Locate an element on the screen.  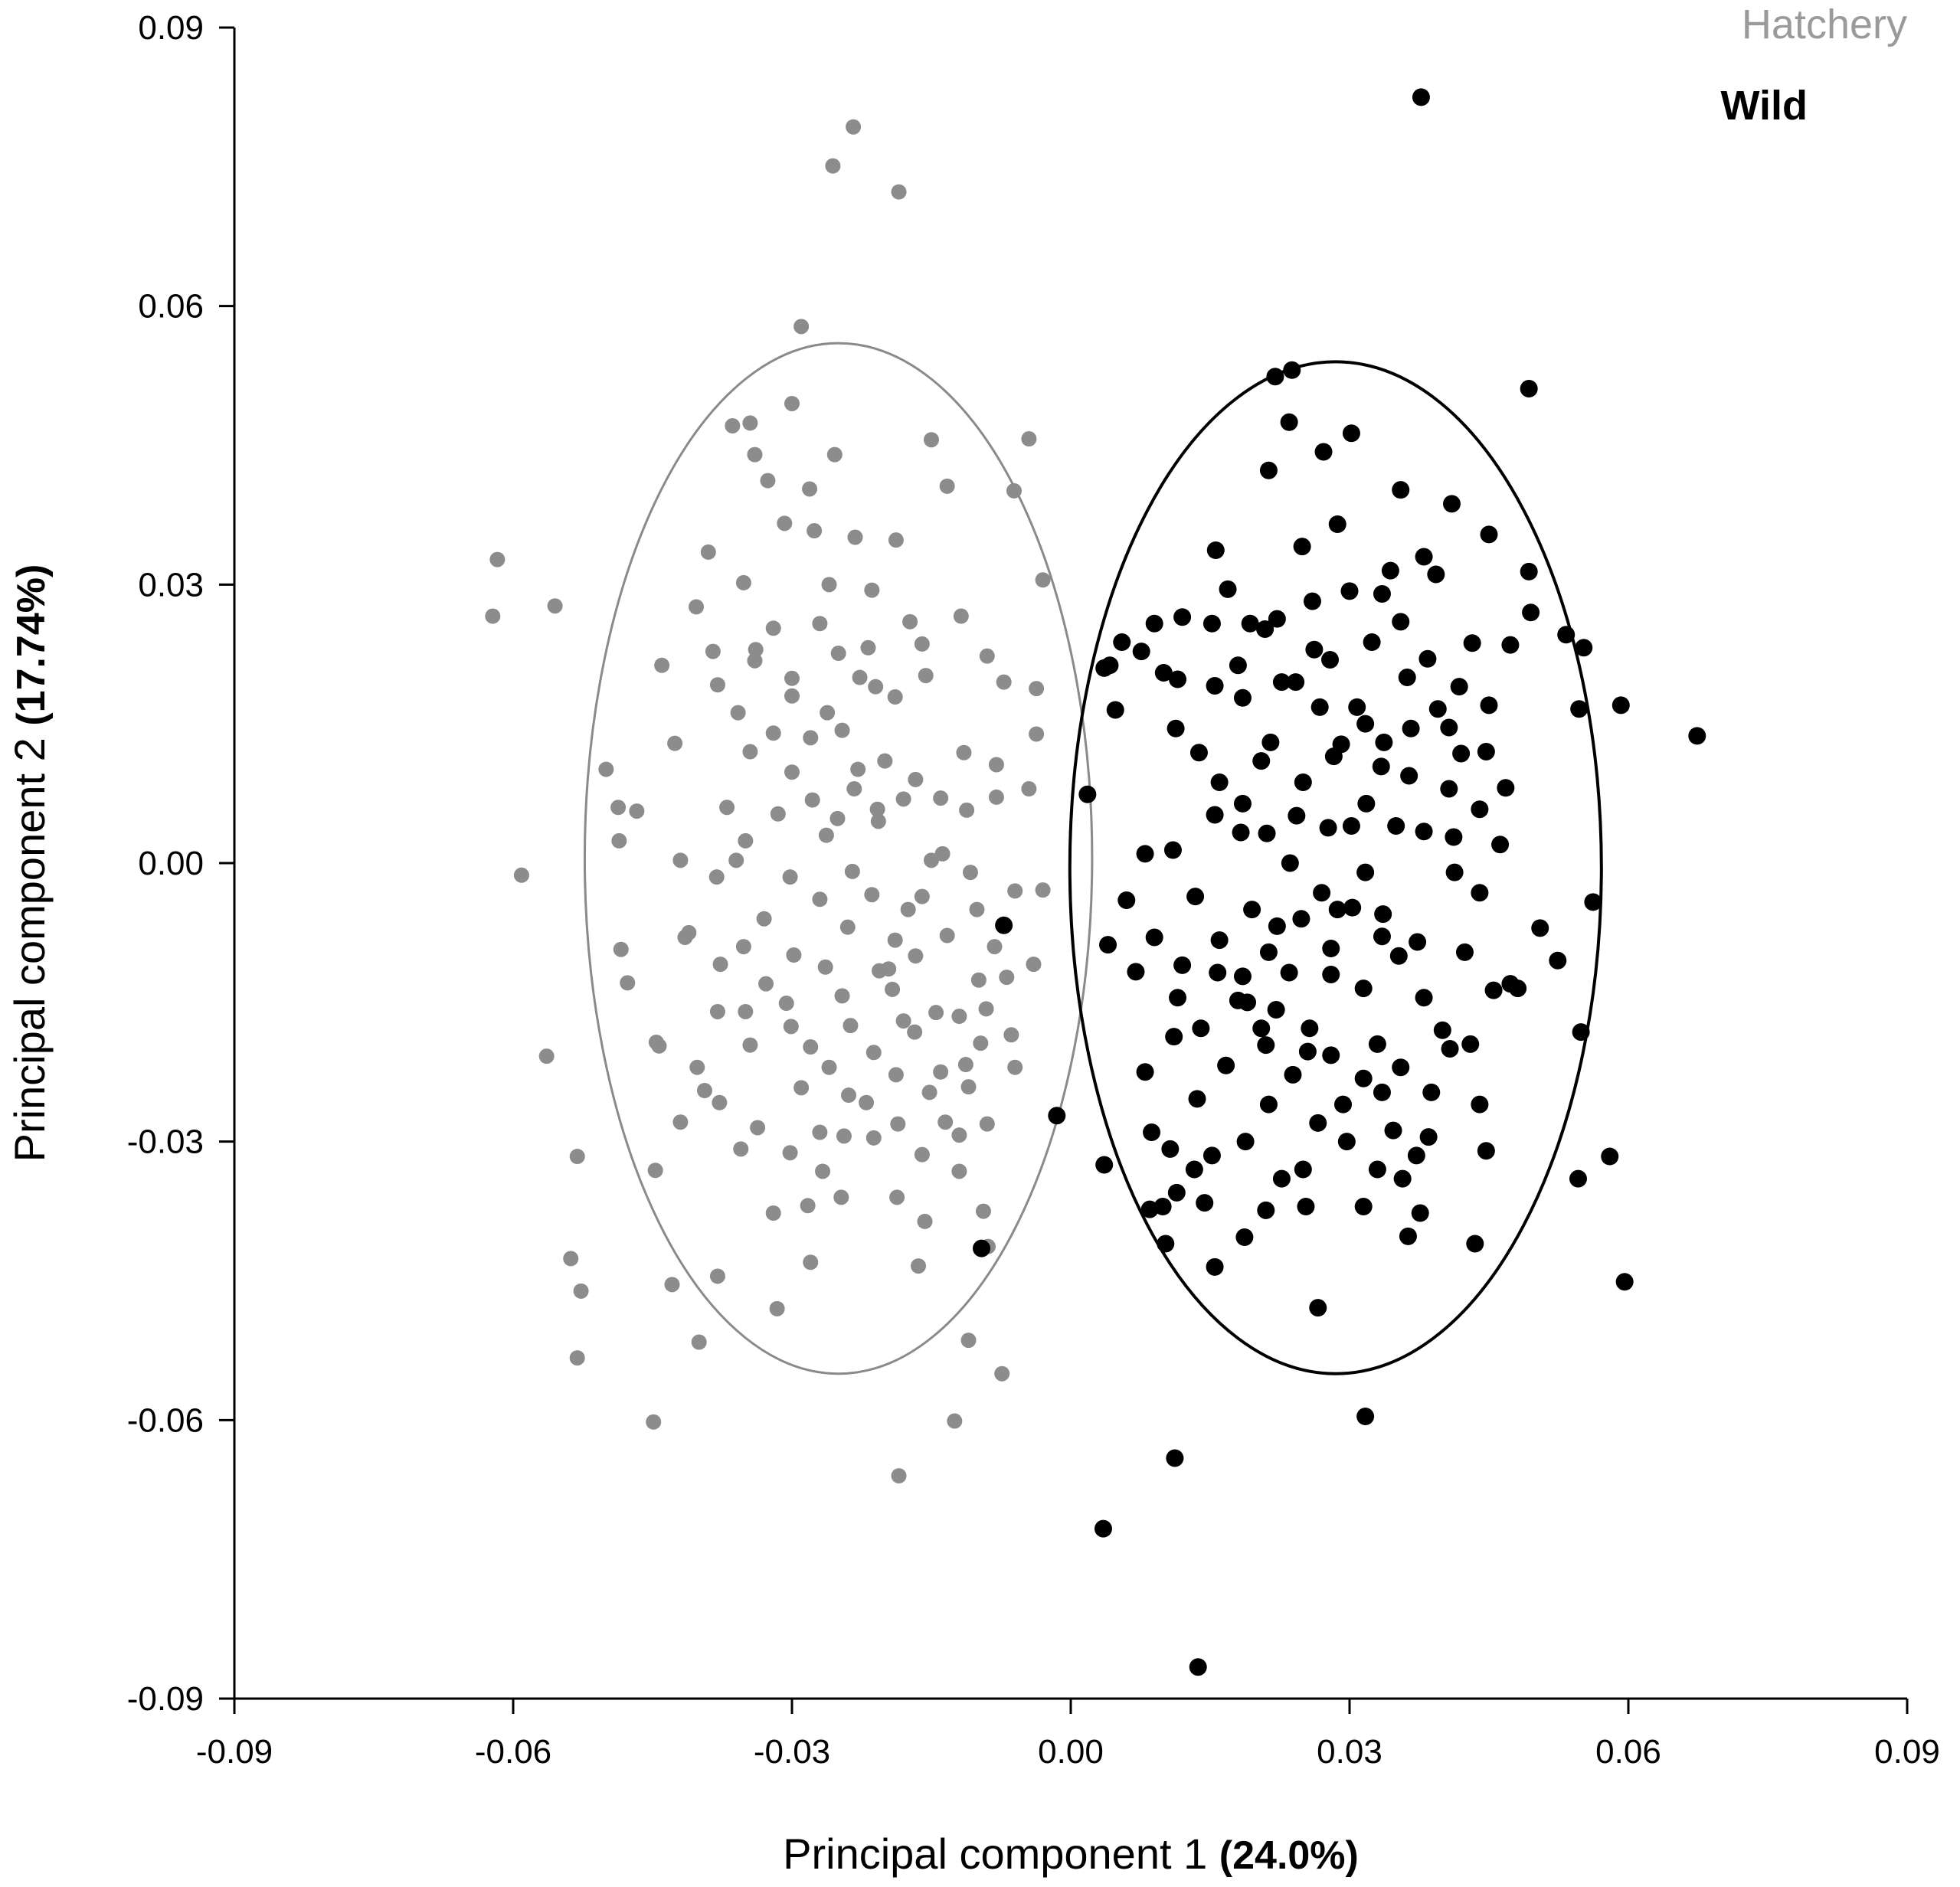
confidence-ellipse-wild is located at coordinates (1335, 868).